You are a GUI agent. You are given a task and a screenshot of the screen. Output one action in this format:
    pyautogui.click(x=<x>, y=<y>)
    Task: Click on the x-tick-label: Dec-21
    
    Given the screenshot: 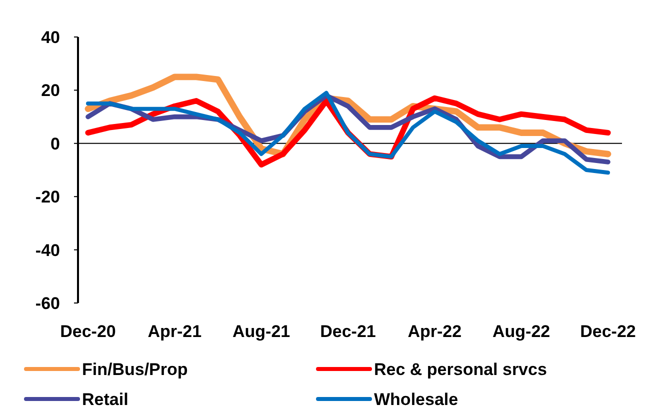 What is the action you would take?
    pyautogui.click(x=348, y=331)
    